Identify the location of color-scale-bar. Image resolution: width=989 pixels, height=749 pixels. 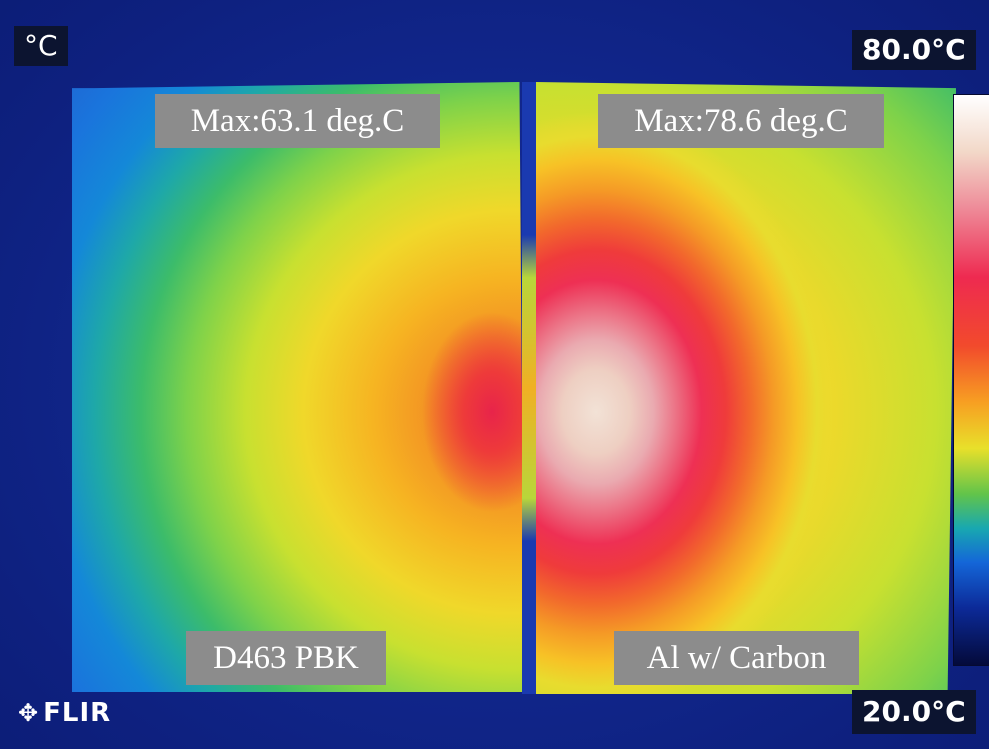
(971, 380).